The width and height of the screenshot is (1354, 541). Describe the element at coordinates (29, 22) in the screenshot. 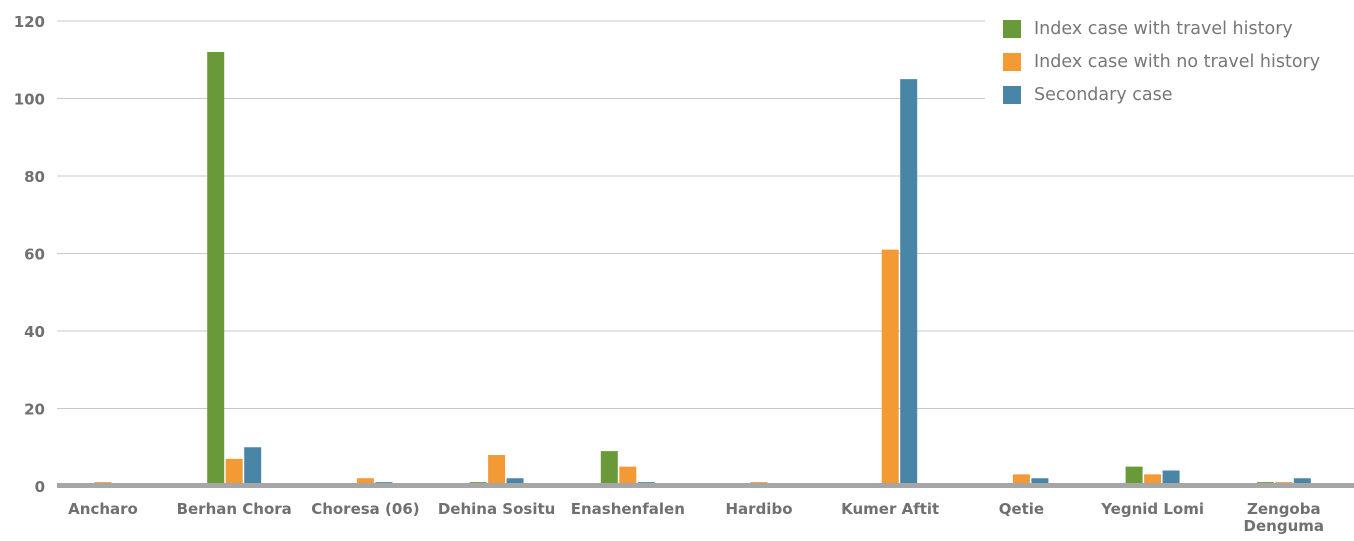

I see `y-tick-label: 120` at that location.